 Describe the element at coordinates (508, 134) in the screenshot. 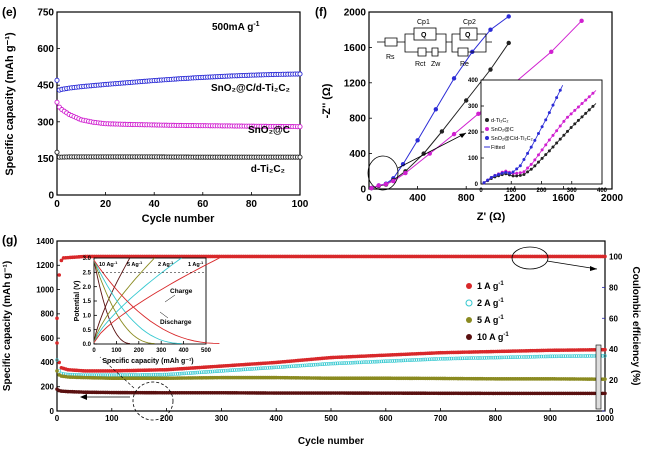

I see `panel-f-inset-legend: d-Ti₂C₂ SnO₂@C SnO₂@C/d-Ti₂C₂ Fitted` at that location.